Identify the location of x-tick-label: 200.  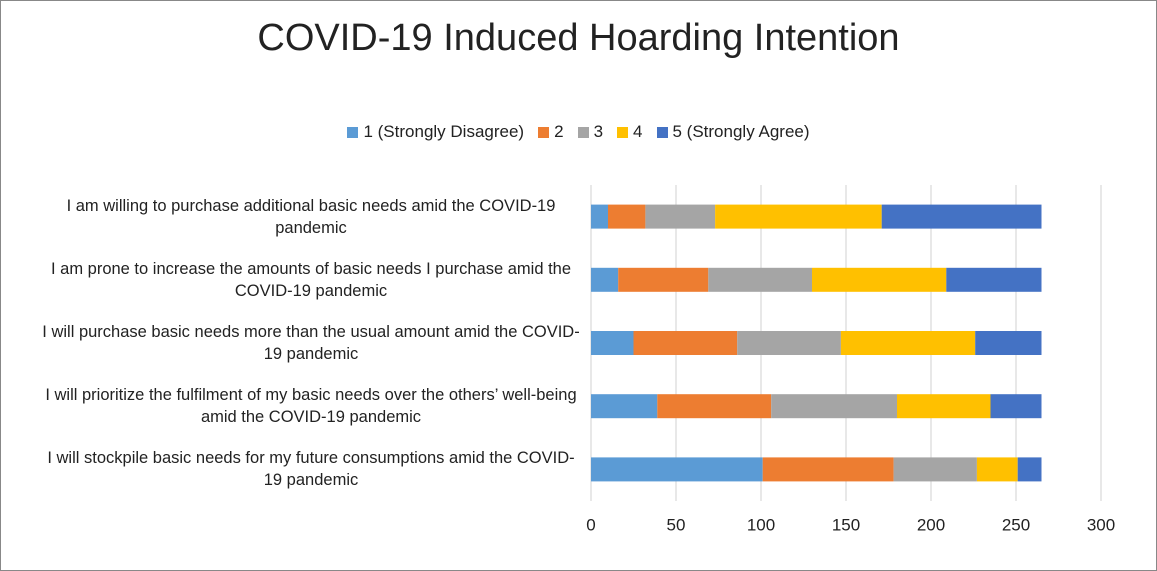
(931, 524).